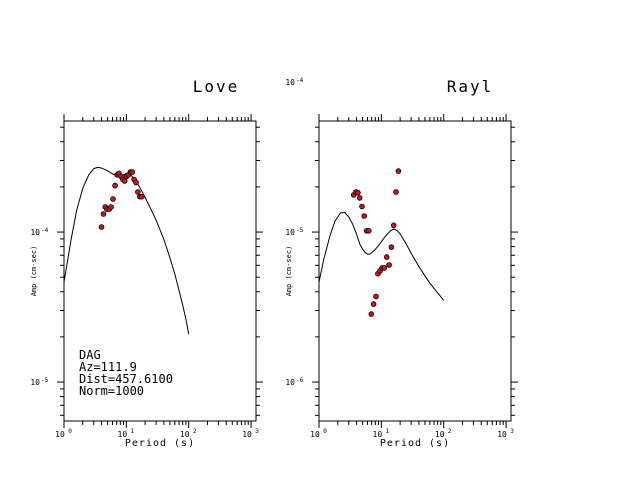 The width and height of the screenshot is (640, 480). I want to click on love-y-tick-label-exp: -5, so click(45, 380).